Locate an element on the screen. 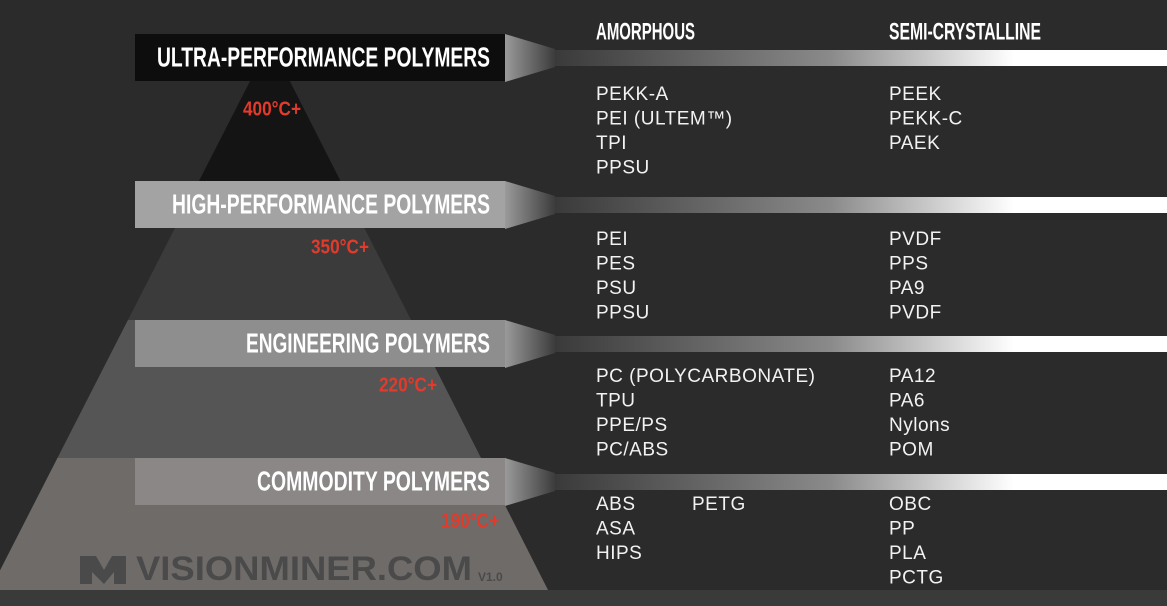  watermark: VISIONMINER.COM V1.0 is located at coordinates (291, 569).